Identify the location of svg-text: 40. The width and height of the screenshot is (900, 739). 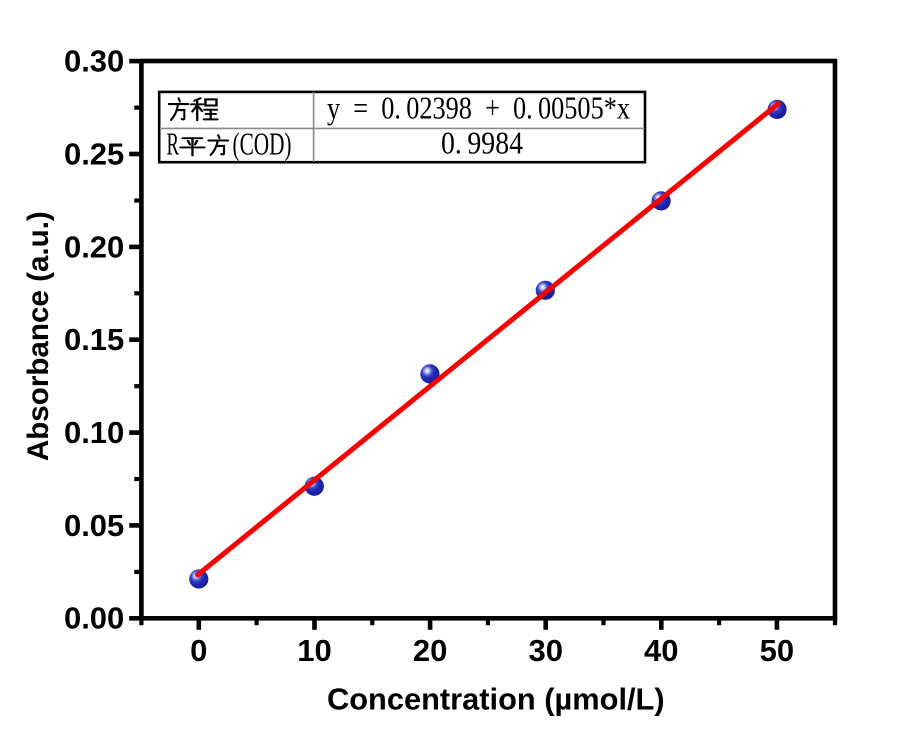
(661, 650).